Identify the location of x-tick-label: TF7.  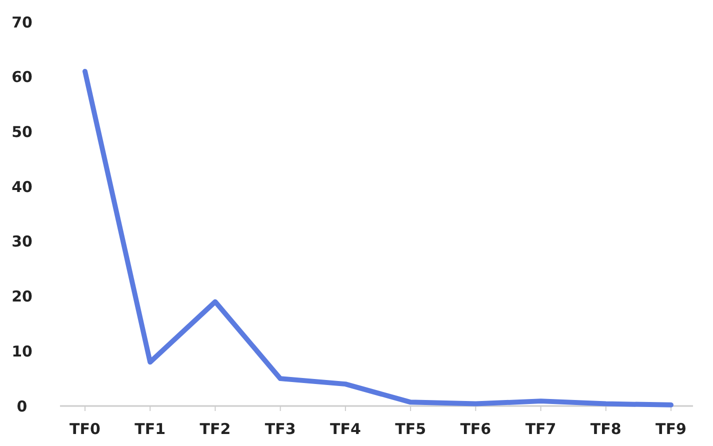
(540, 429).